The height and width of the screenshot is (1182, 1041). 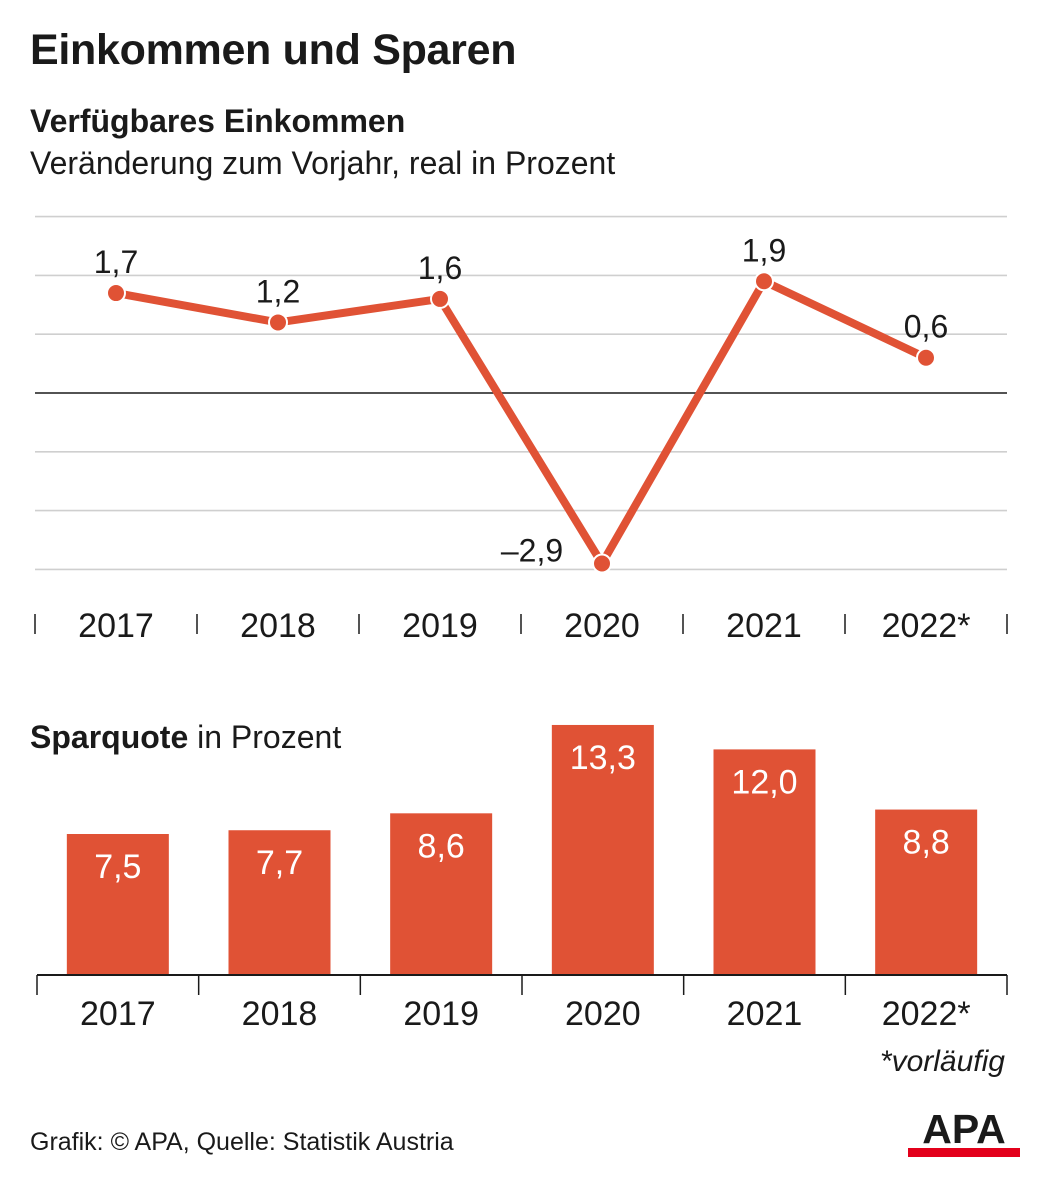 What do you see at coordinates (441, 846) in the screenshot?
I see `bar-value-label: 8,6` at bounding box center [441, 846].